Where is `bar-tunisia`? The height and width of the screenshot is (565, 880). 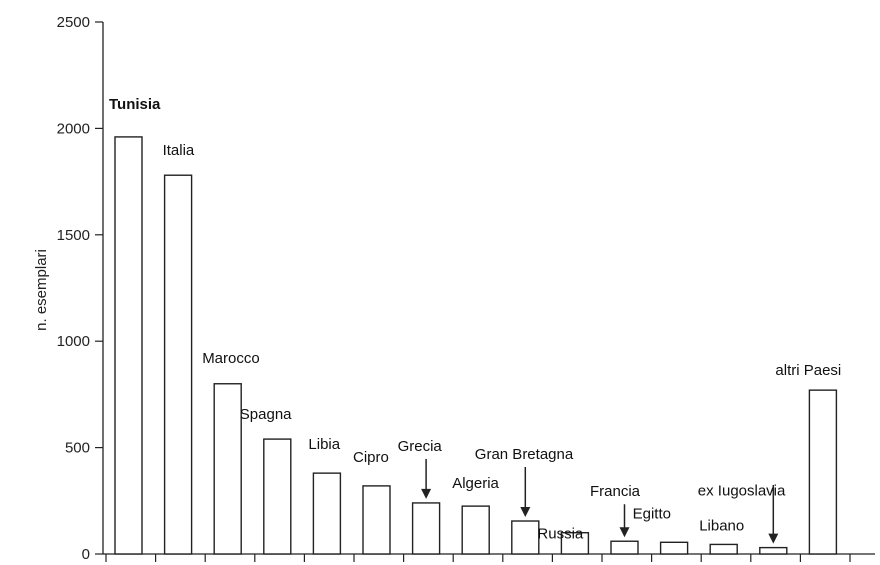 bar-tunisia is located at coordinates (128, 345).